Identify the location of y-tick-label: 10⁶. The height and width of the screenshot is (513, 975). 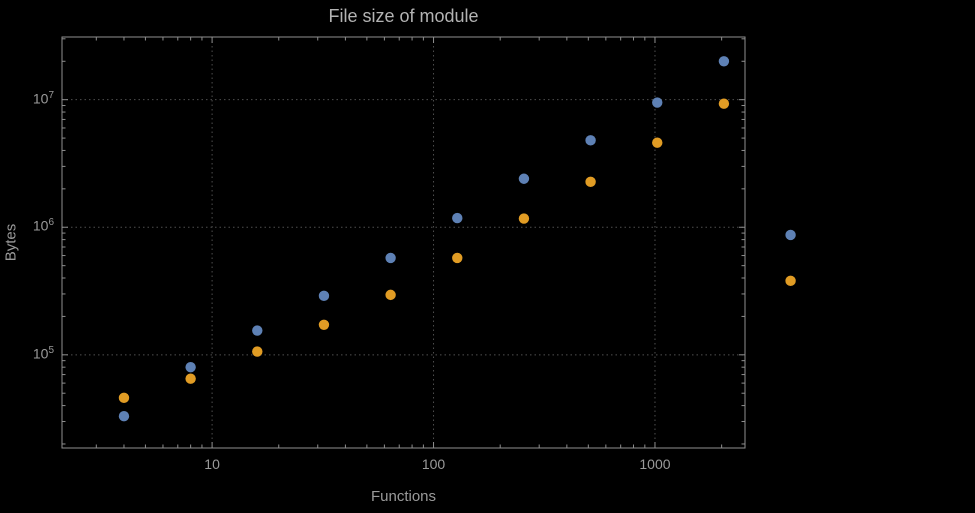
(43, 225).